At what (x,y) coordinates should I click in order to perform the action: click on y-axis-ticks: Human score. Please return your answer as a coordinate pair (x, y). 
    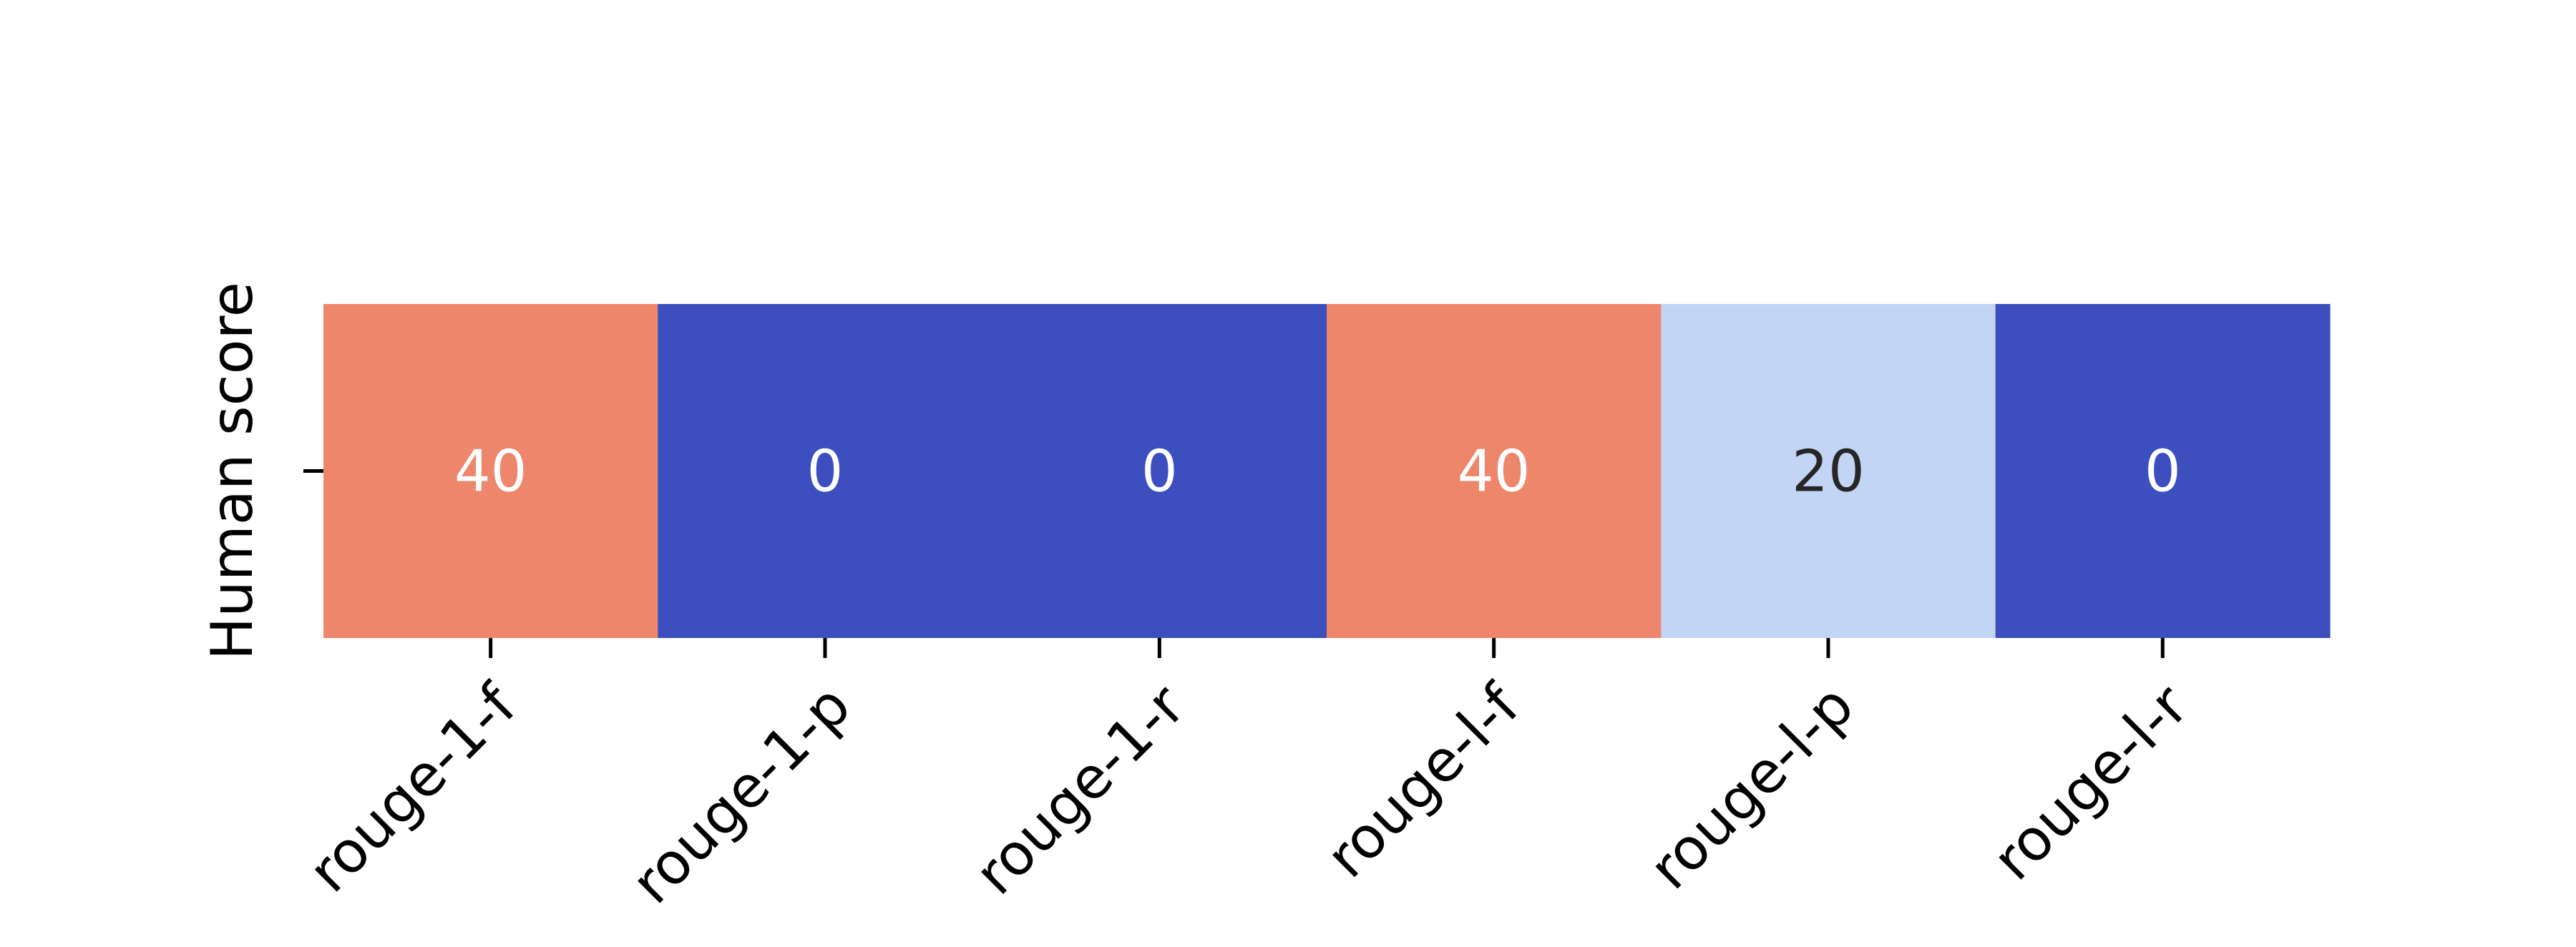
    Looking at the image, I should click on (261, 471).